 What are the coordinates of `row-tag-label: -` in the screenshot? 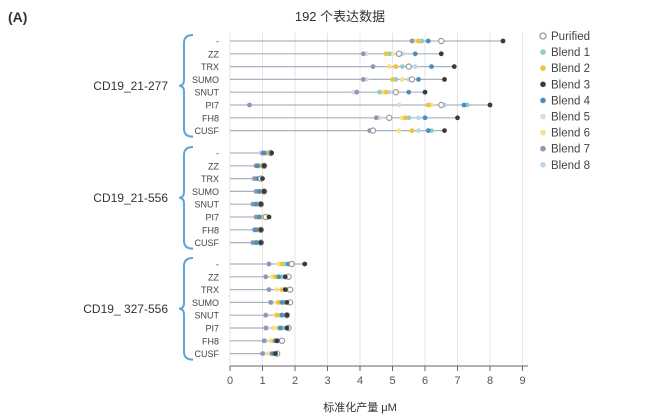 It's located at (217, 42).